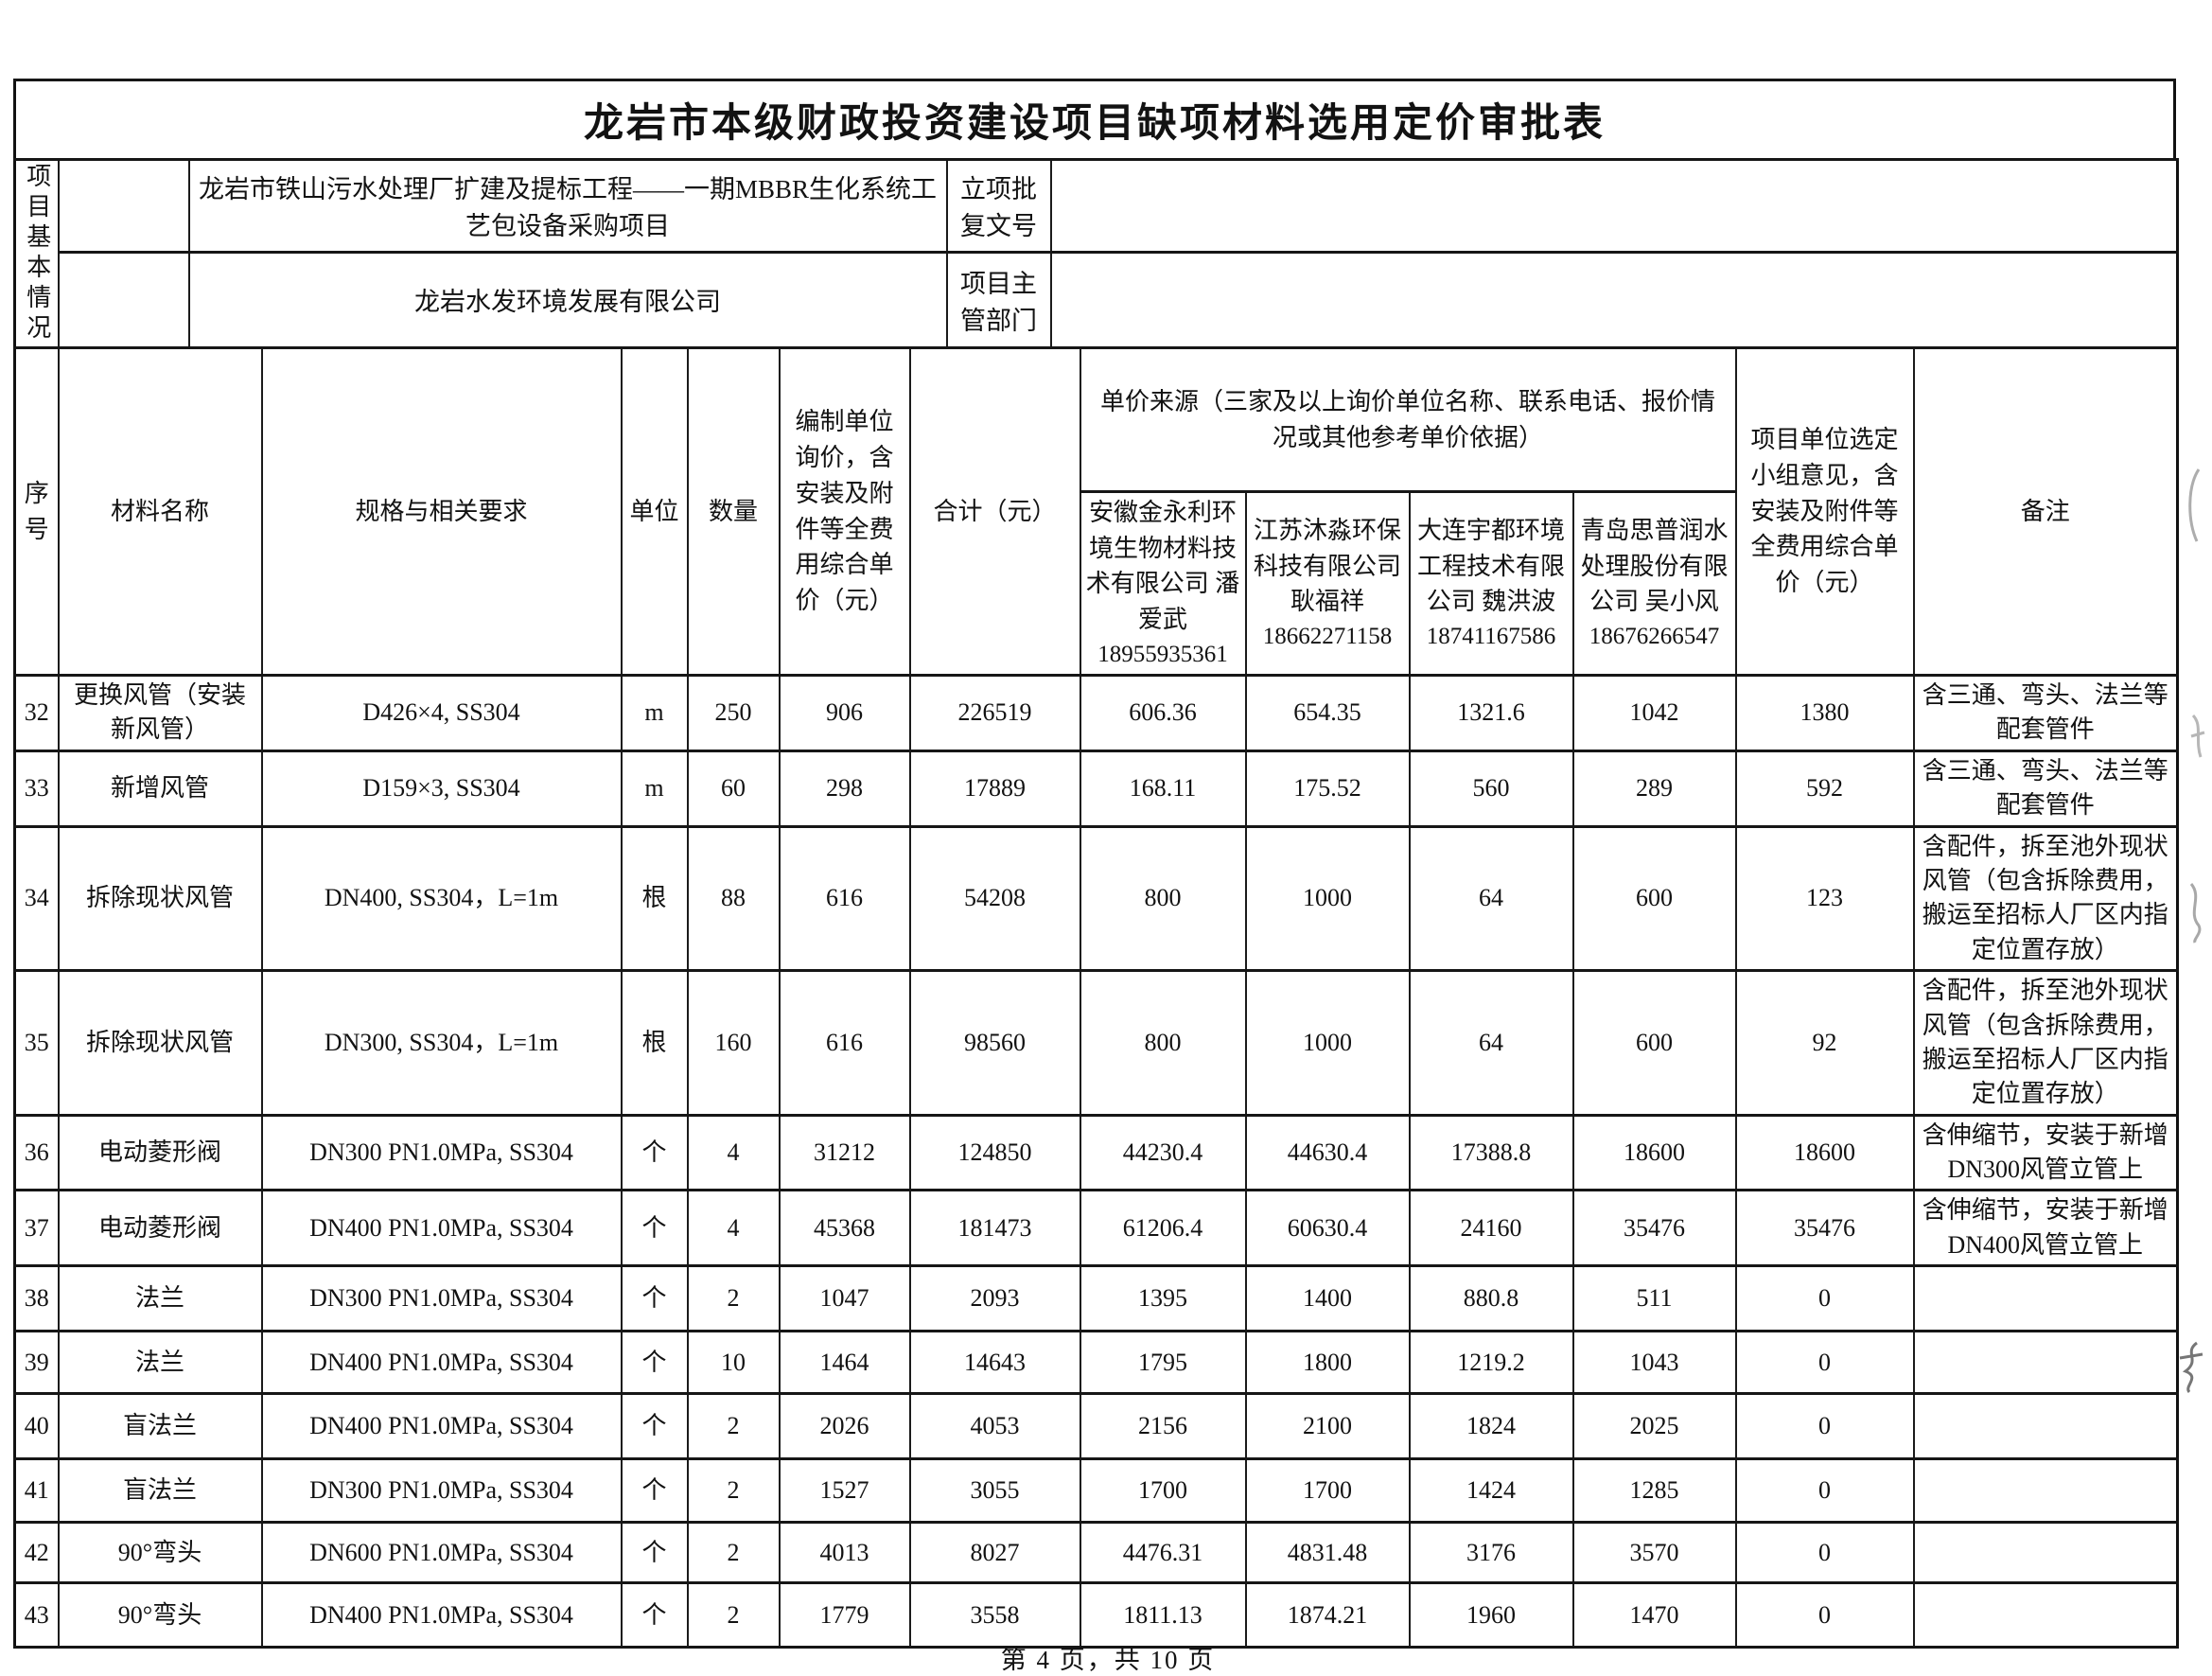 The height and width of the screenshot is (1676, 2212). Describe the element at coordinates (1654, 713) in the screenshot. I see `cell-quote-vendor-4: 1042` at that location.